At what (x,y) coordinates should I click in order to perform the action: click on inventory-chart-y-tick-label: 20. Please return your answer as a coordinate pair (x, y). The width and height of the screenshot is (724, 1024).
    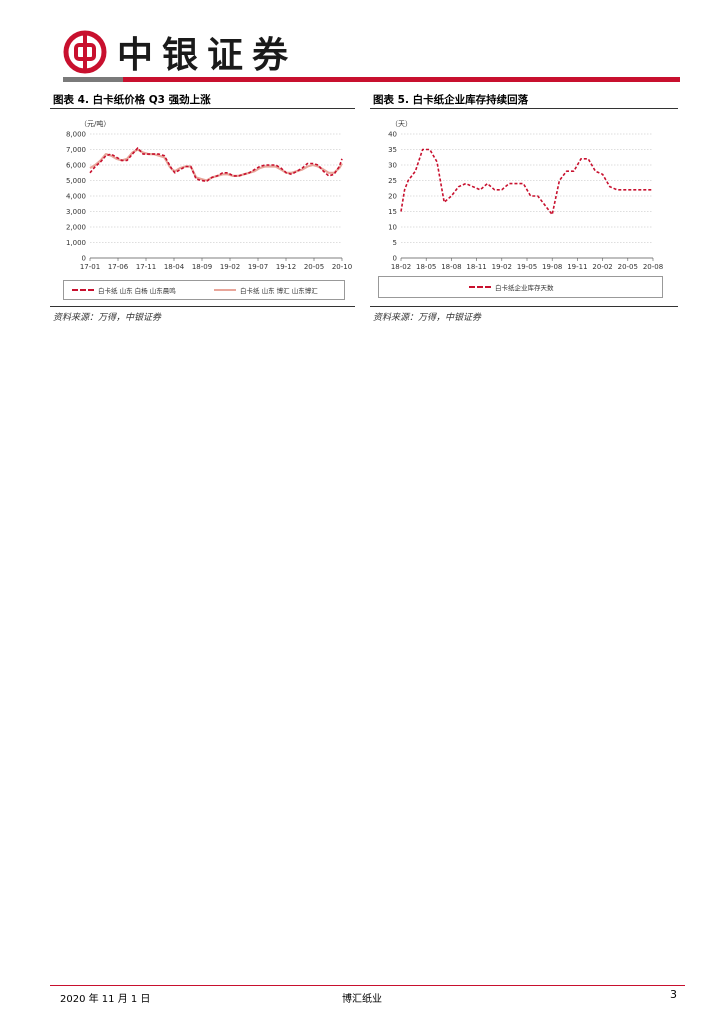
    Looking at the image, I should click on (392, 197).